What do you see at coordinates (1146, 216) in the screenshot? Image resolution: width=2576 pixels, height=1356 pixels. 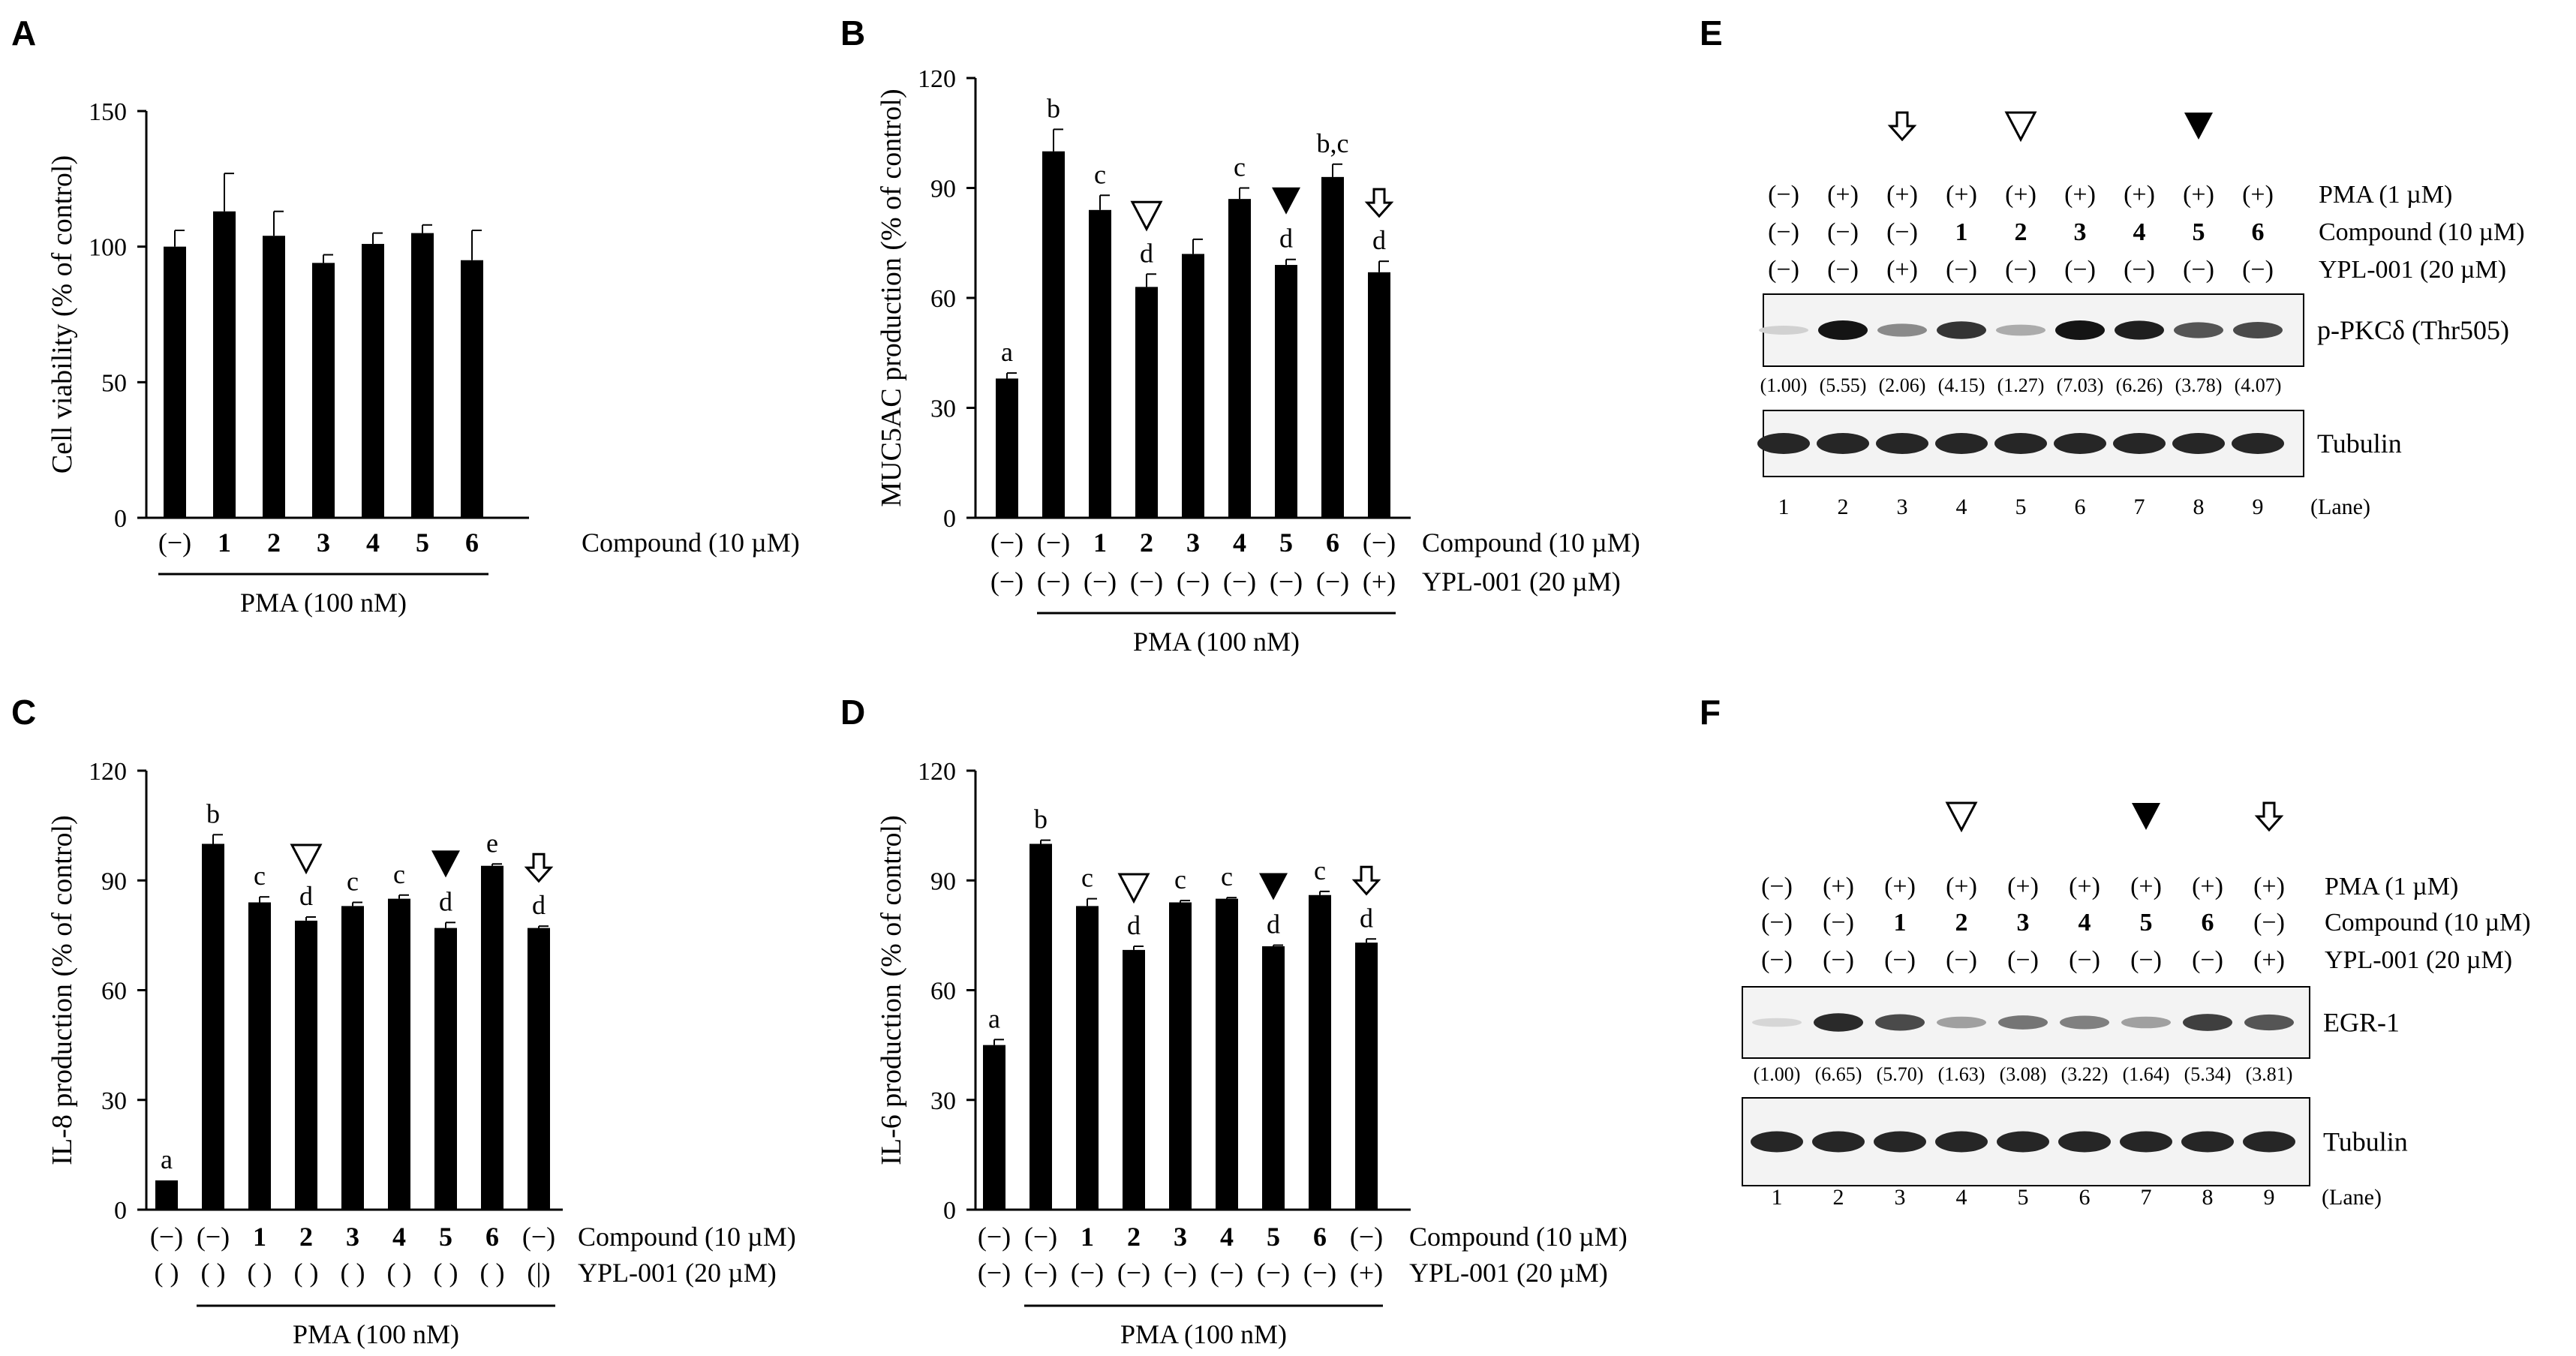 I see `open-marker` at bounding box center [1146, 216].